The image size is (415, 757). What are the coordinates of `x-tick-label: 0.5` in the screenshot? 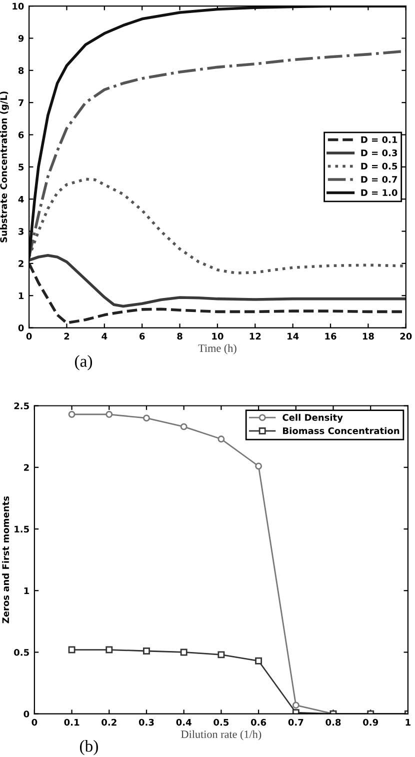 It's located at (221, 722).